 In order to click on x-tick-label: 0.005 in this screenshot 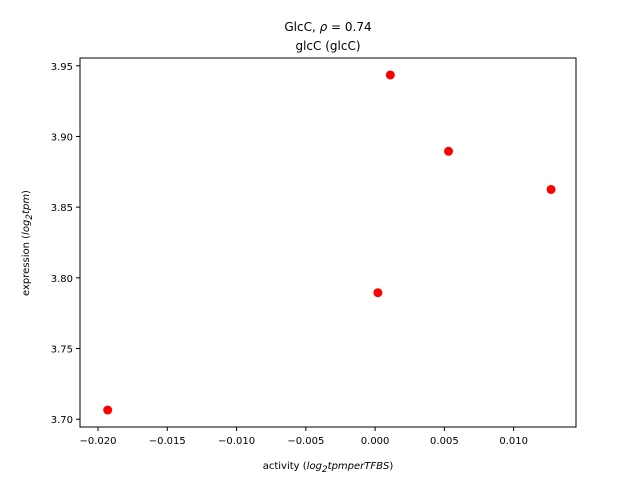, I will do `click(444, 441)`.